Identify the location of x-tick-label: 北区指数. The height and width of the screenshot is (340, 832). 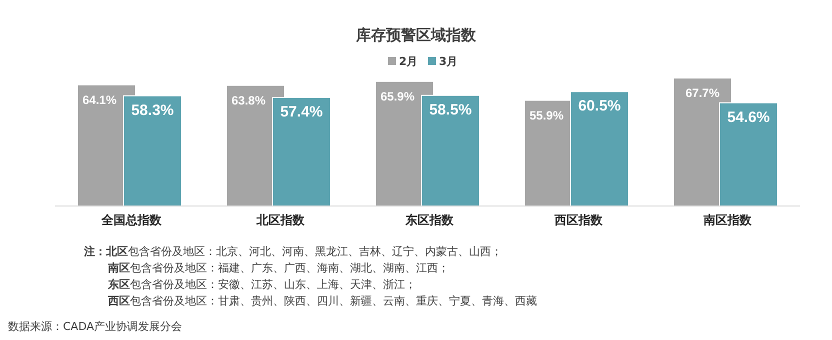
(281, 220).